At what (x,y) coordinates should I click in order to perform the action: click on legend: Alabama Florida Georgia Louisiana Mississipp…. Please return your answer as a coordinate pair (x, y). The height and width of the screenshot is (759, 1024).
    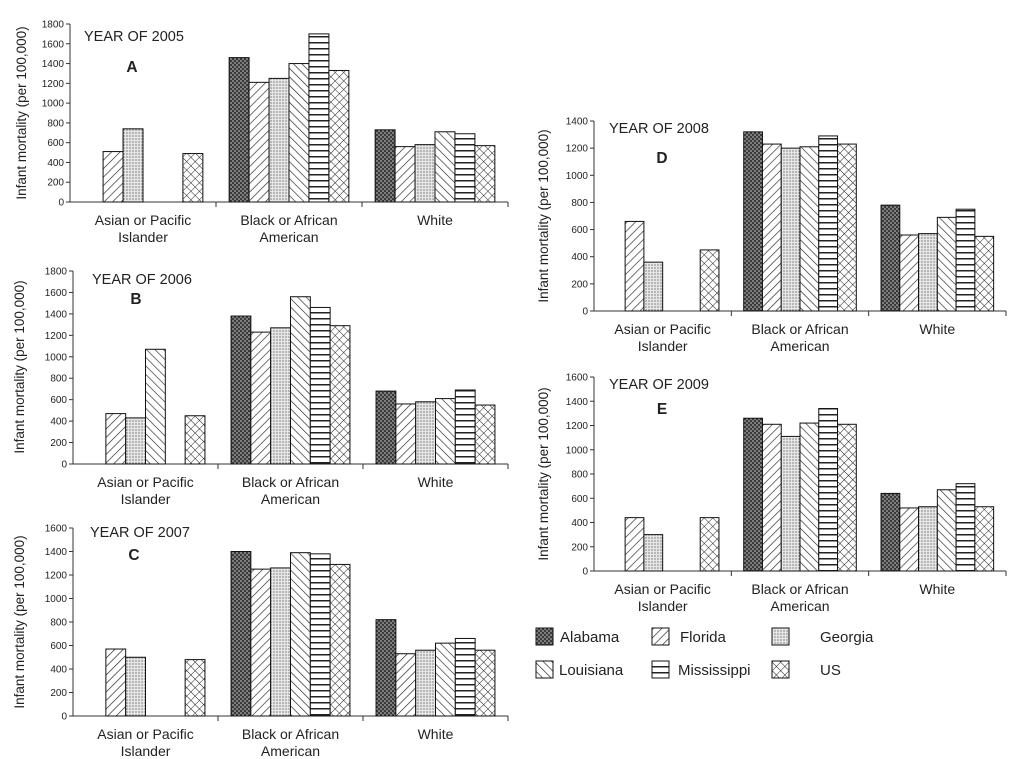
    Looking at the image, I should click on (704, 653).